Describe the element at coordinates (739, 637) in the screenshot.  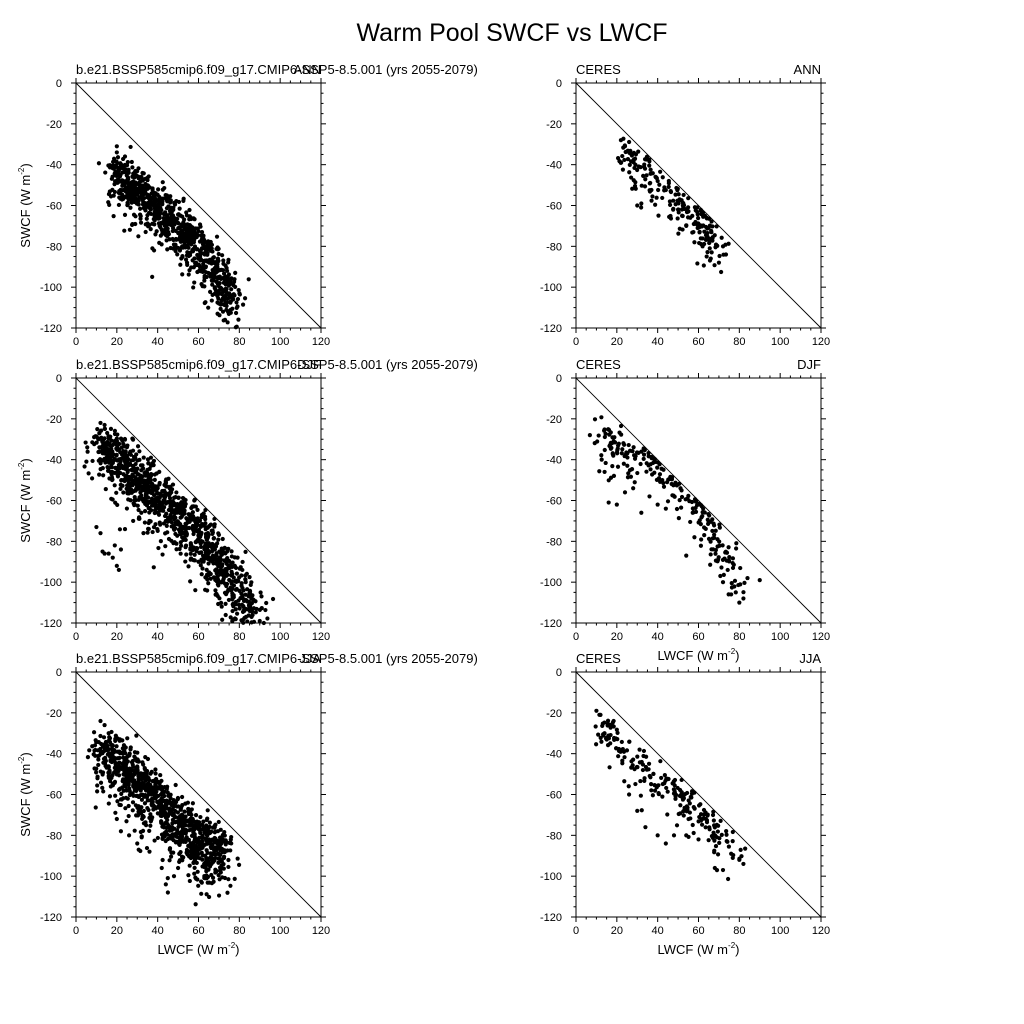
I see `x-tick-label: 80` at that location.